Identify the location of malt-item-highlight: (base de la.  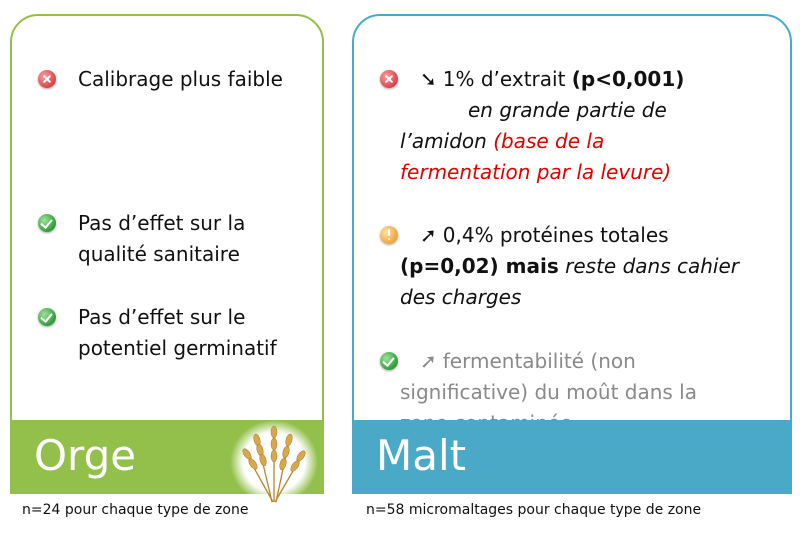
(549, 141).